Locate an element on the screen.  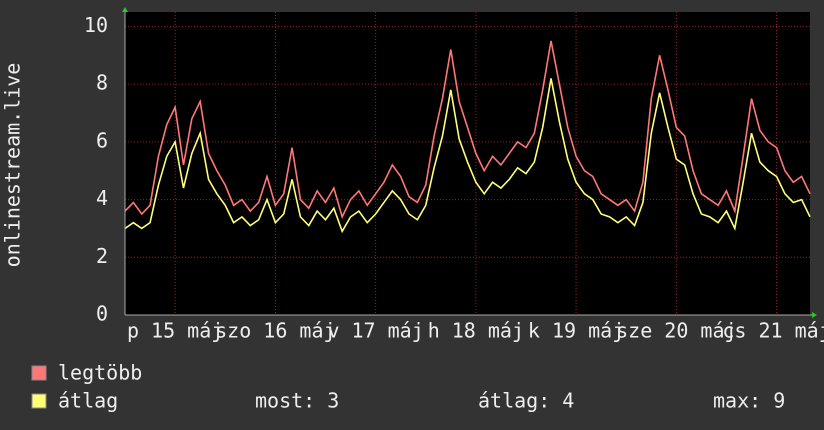
y-tick-label: 2 is located at coordinates (102, 256).